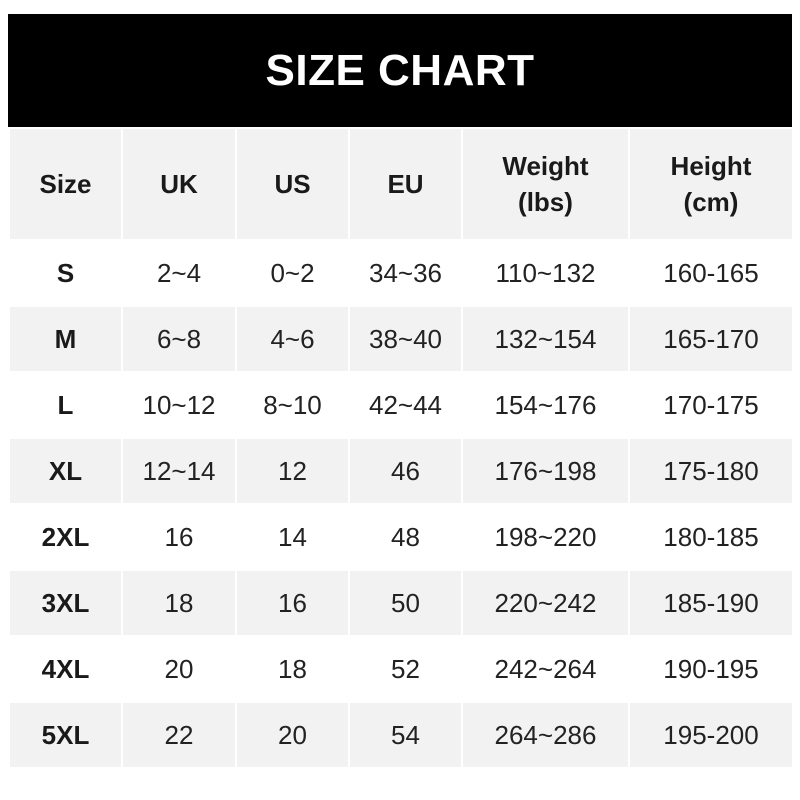  I want to click on cell-size: S, so click(65, 273).